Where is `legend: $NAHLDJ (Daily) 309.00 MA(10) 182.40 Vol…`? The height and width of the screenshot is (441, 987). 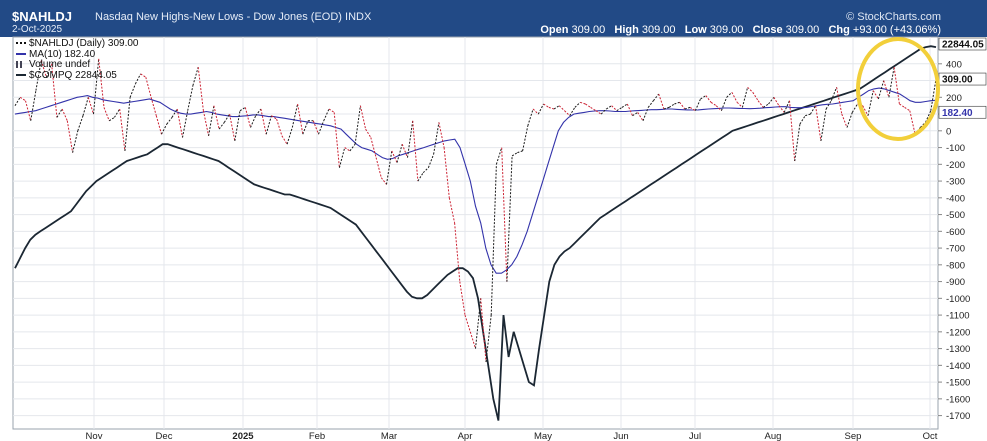 legend: $NAHLDJ (Daily) 309.00 MA(10) 182.40 Vol… is located at coordinates (77, 60).